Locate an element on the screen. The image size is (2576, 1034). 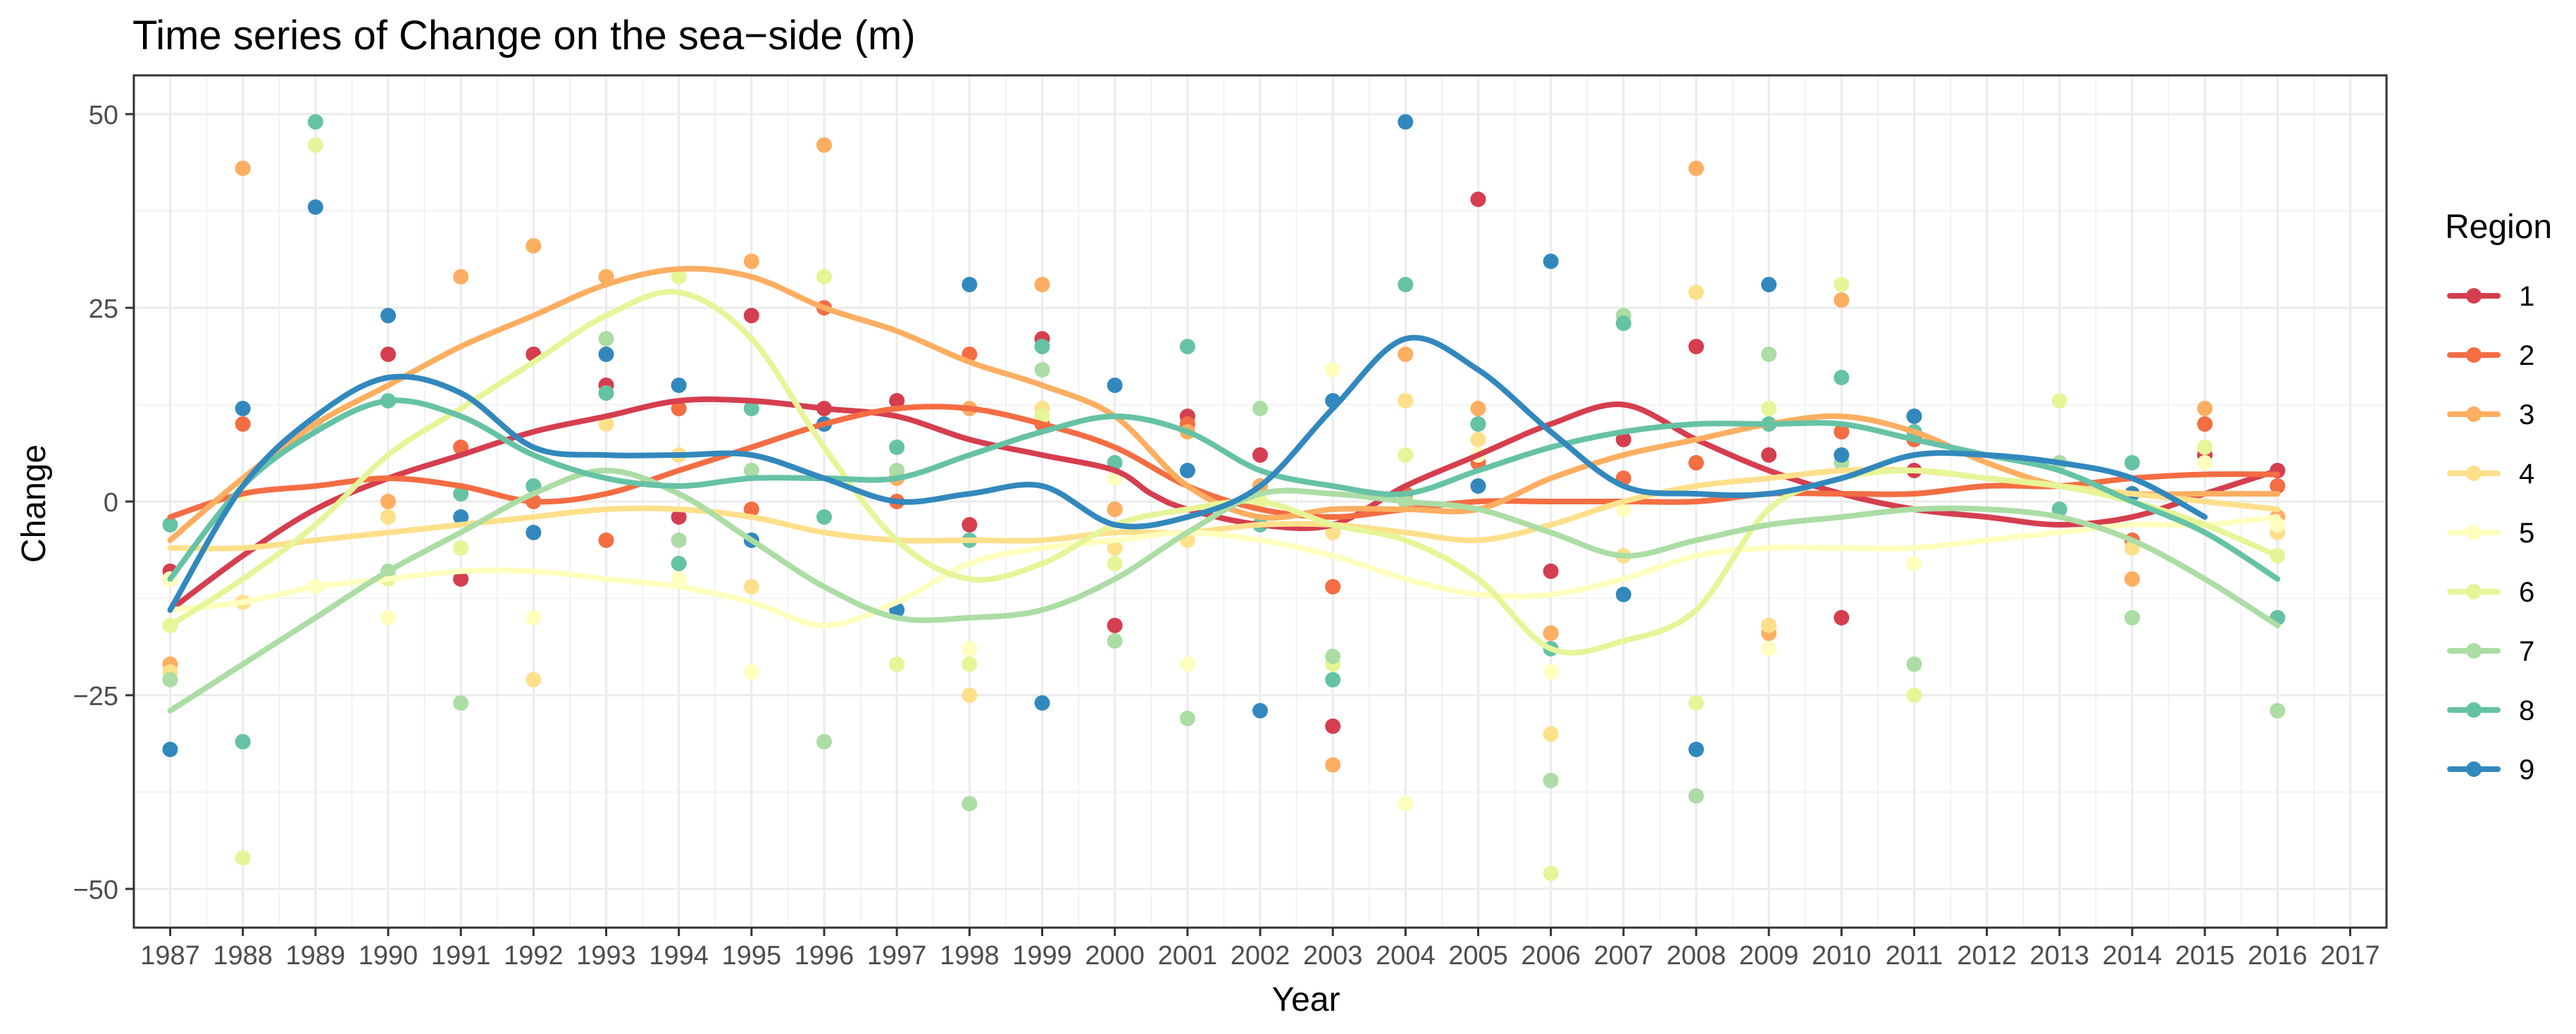
x-tick-label: 1987 is located at coordinates (170, 956).